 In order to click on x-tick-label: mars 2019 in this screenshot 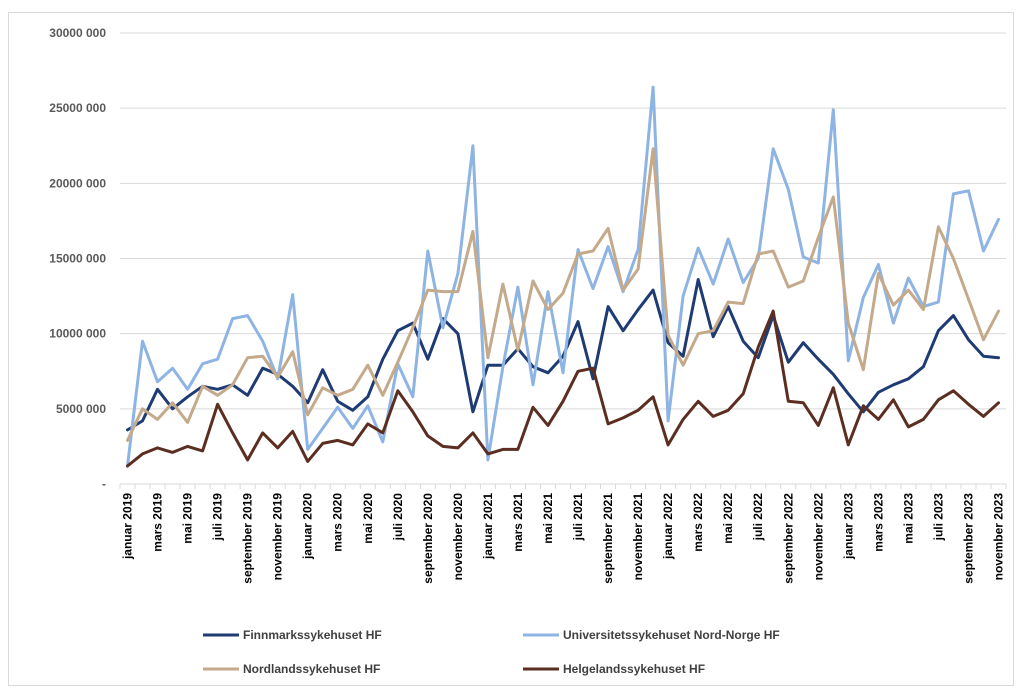, I will do `click(158, 522)`.